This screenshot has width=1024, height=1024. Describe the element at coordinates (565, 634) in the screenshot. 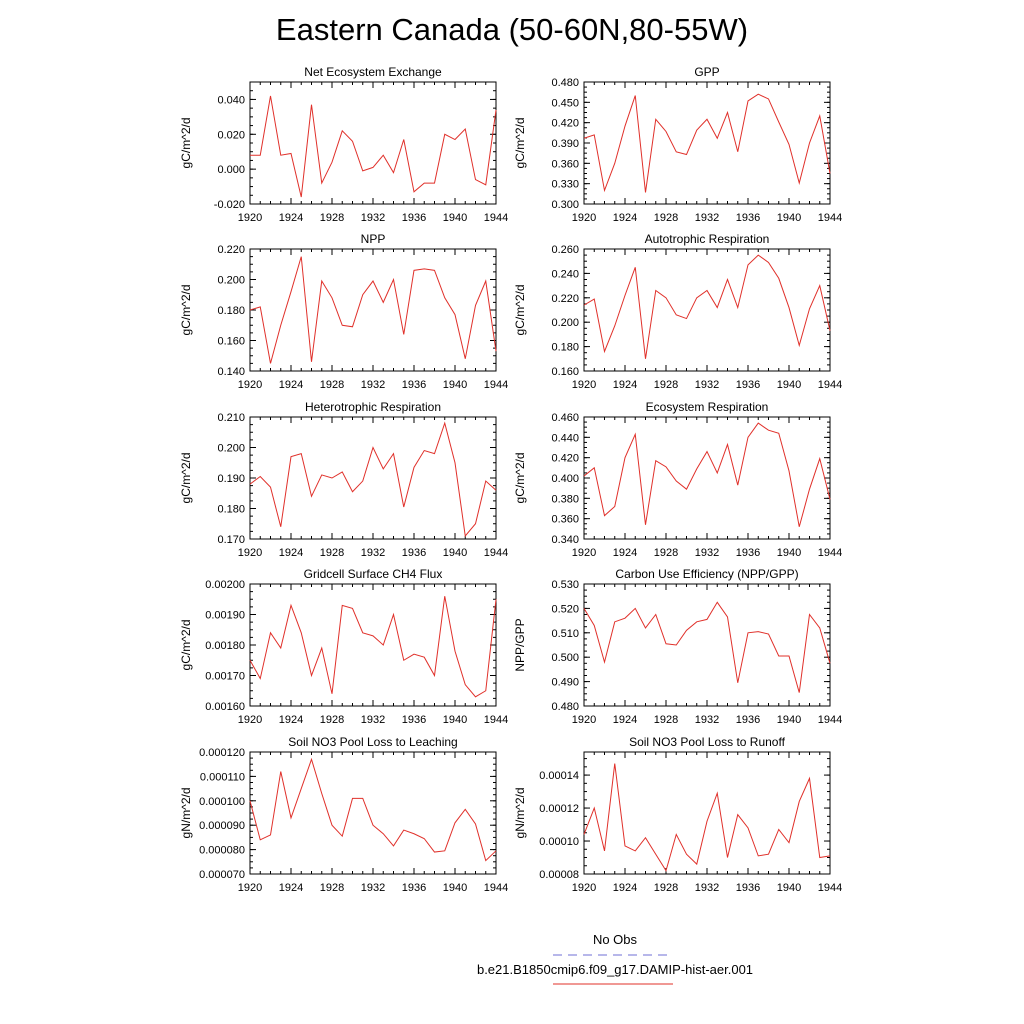

I see `y-tick-label: 0.510` at that location.